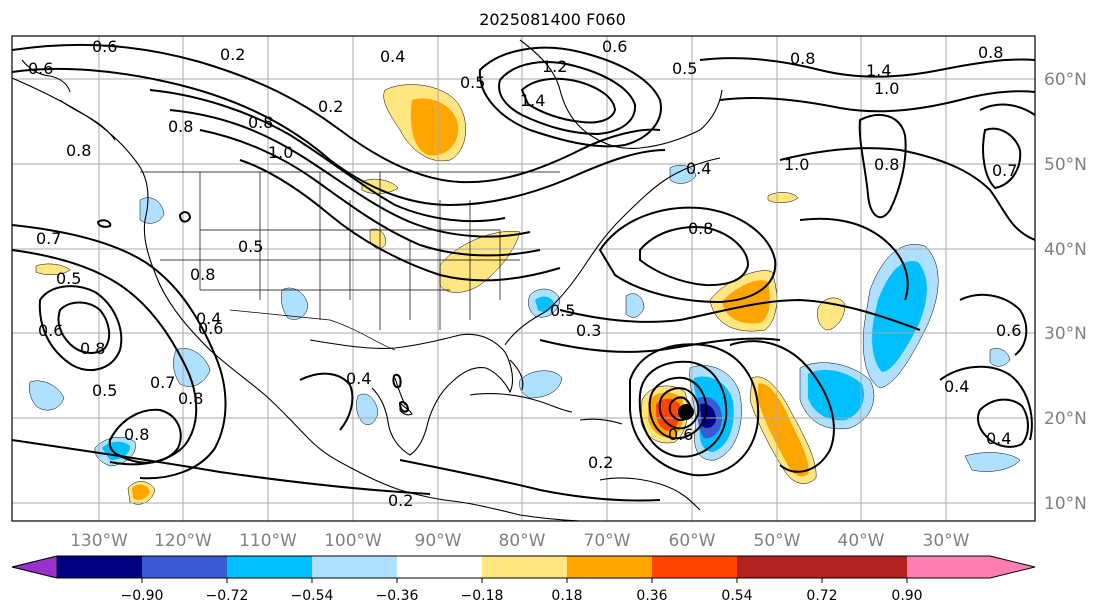 This screenshot has height=615, width=1105. Describe the element at coordinates (1065, 419) in the screenshot. I see `lat-label: 20°N` at that location.